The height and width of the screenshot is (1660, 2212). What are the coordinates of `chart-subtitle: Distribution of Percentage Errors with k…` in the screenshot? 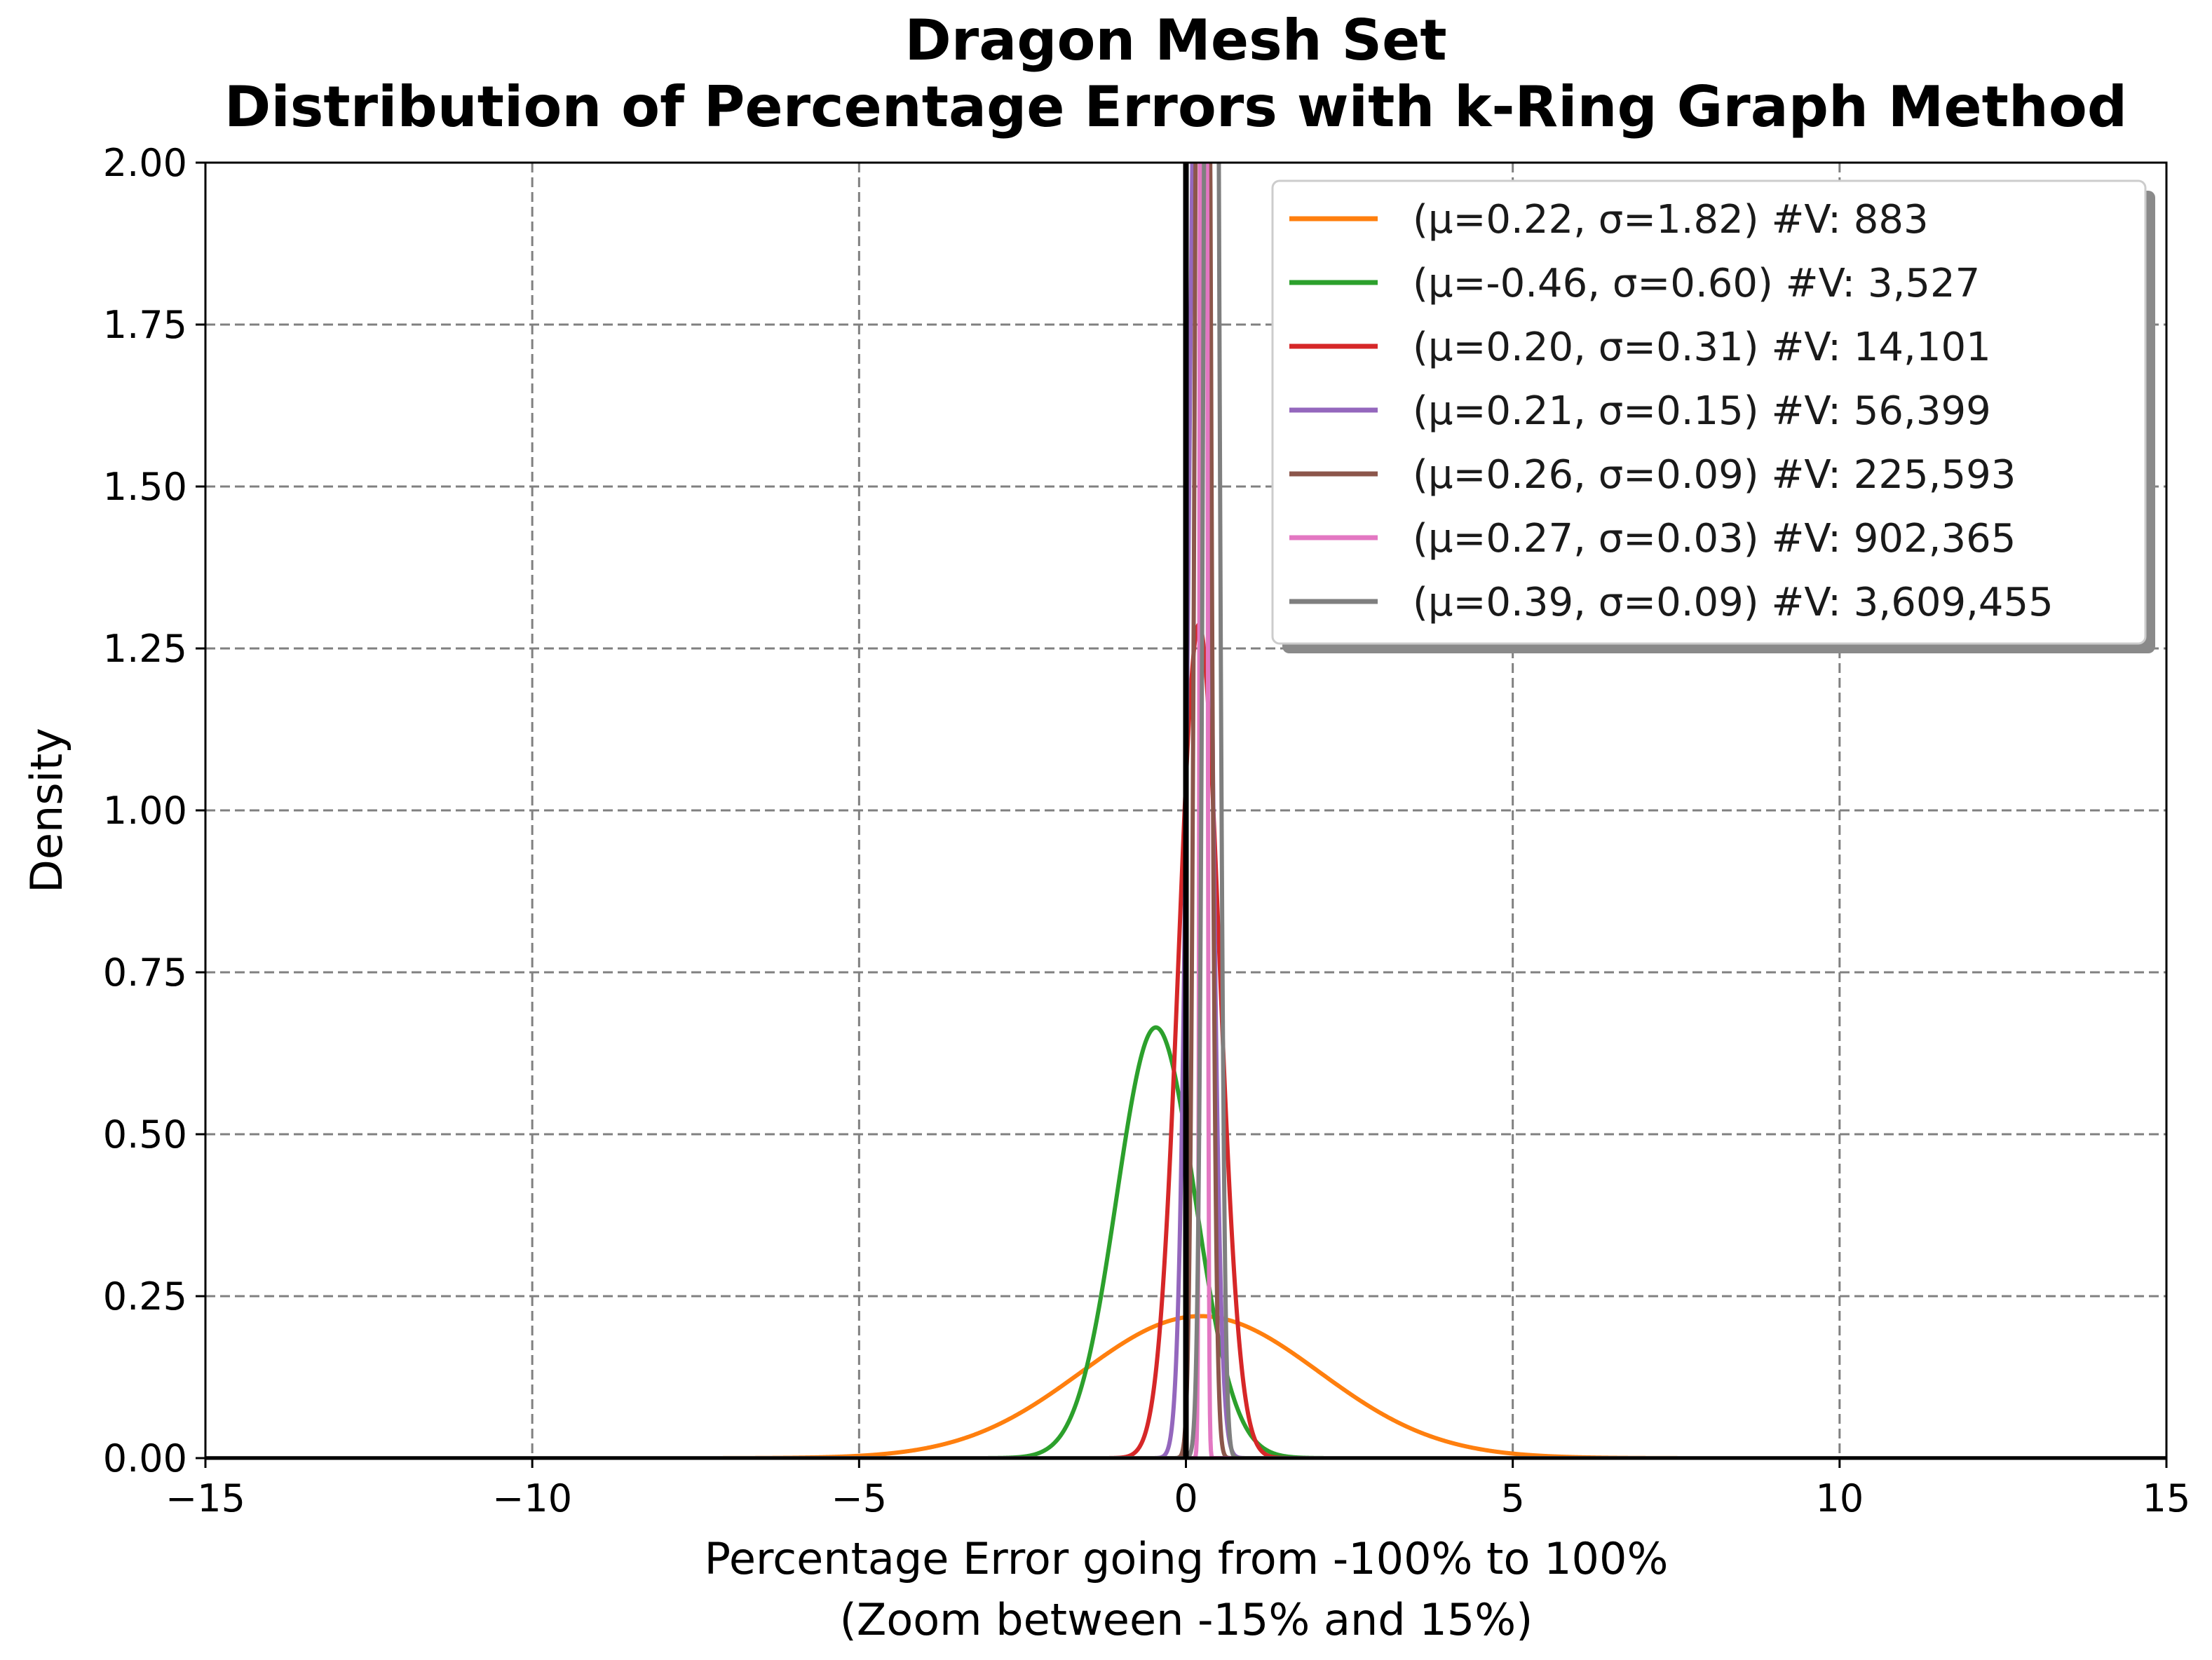 It's located at (1175, 107).